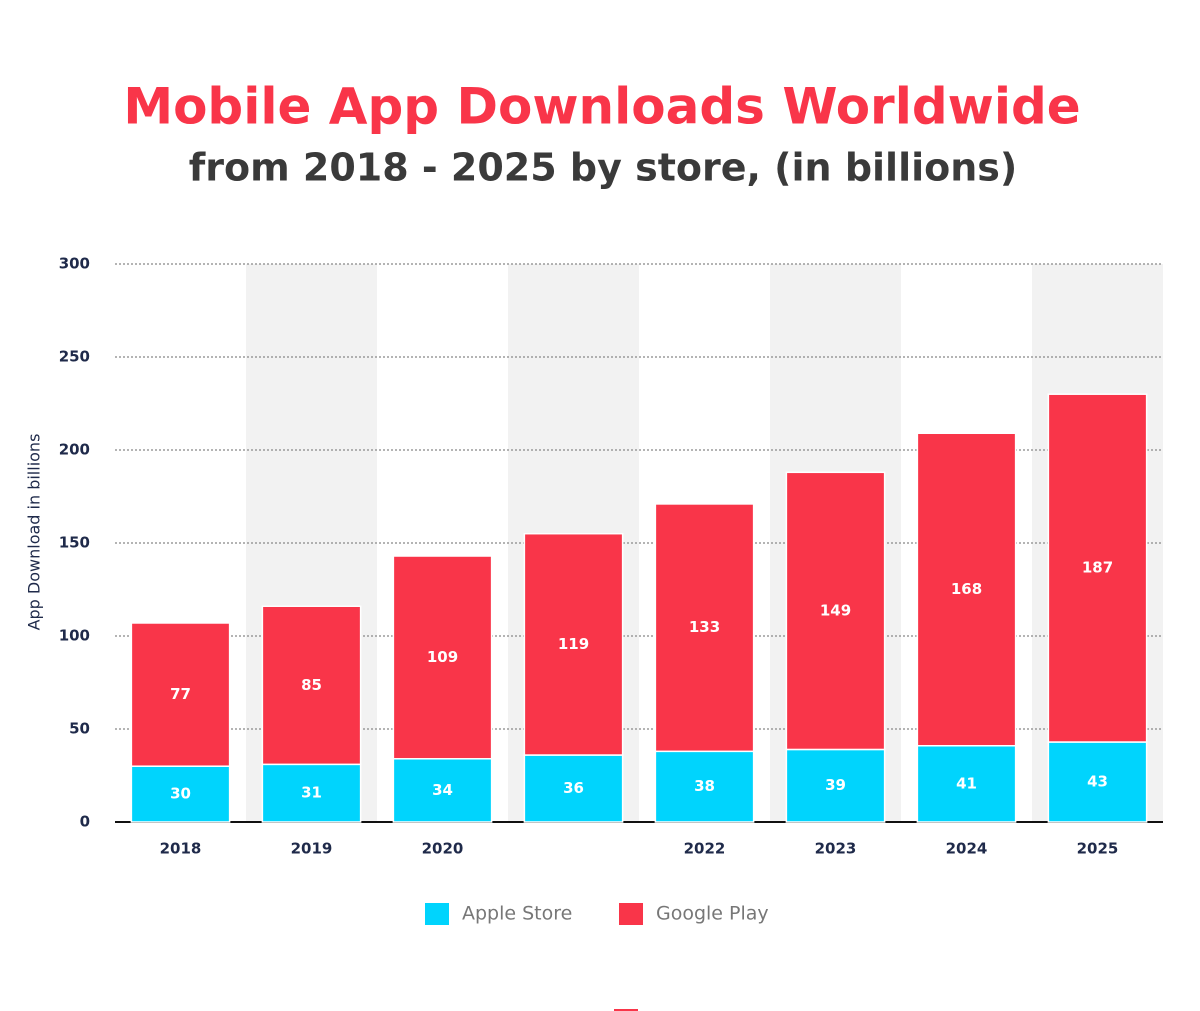 This screenshot has width=1200, height=1011. I want to click on value-label: 31, so click(311, 793).